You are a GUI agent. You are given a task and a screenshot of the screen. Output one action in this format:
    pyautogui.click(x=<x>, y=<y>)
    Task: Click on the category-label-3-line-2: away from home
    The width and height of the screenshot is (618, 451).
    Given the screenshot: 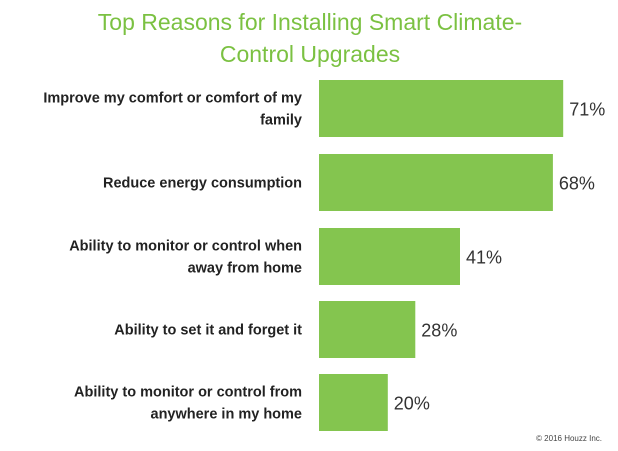 What is the action you would take?
    pyautogui.click(x=245, y=269)
    